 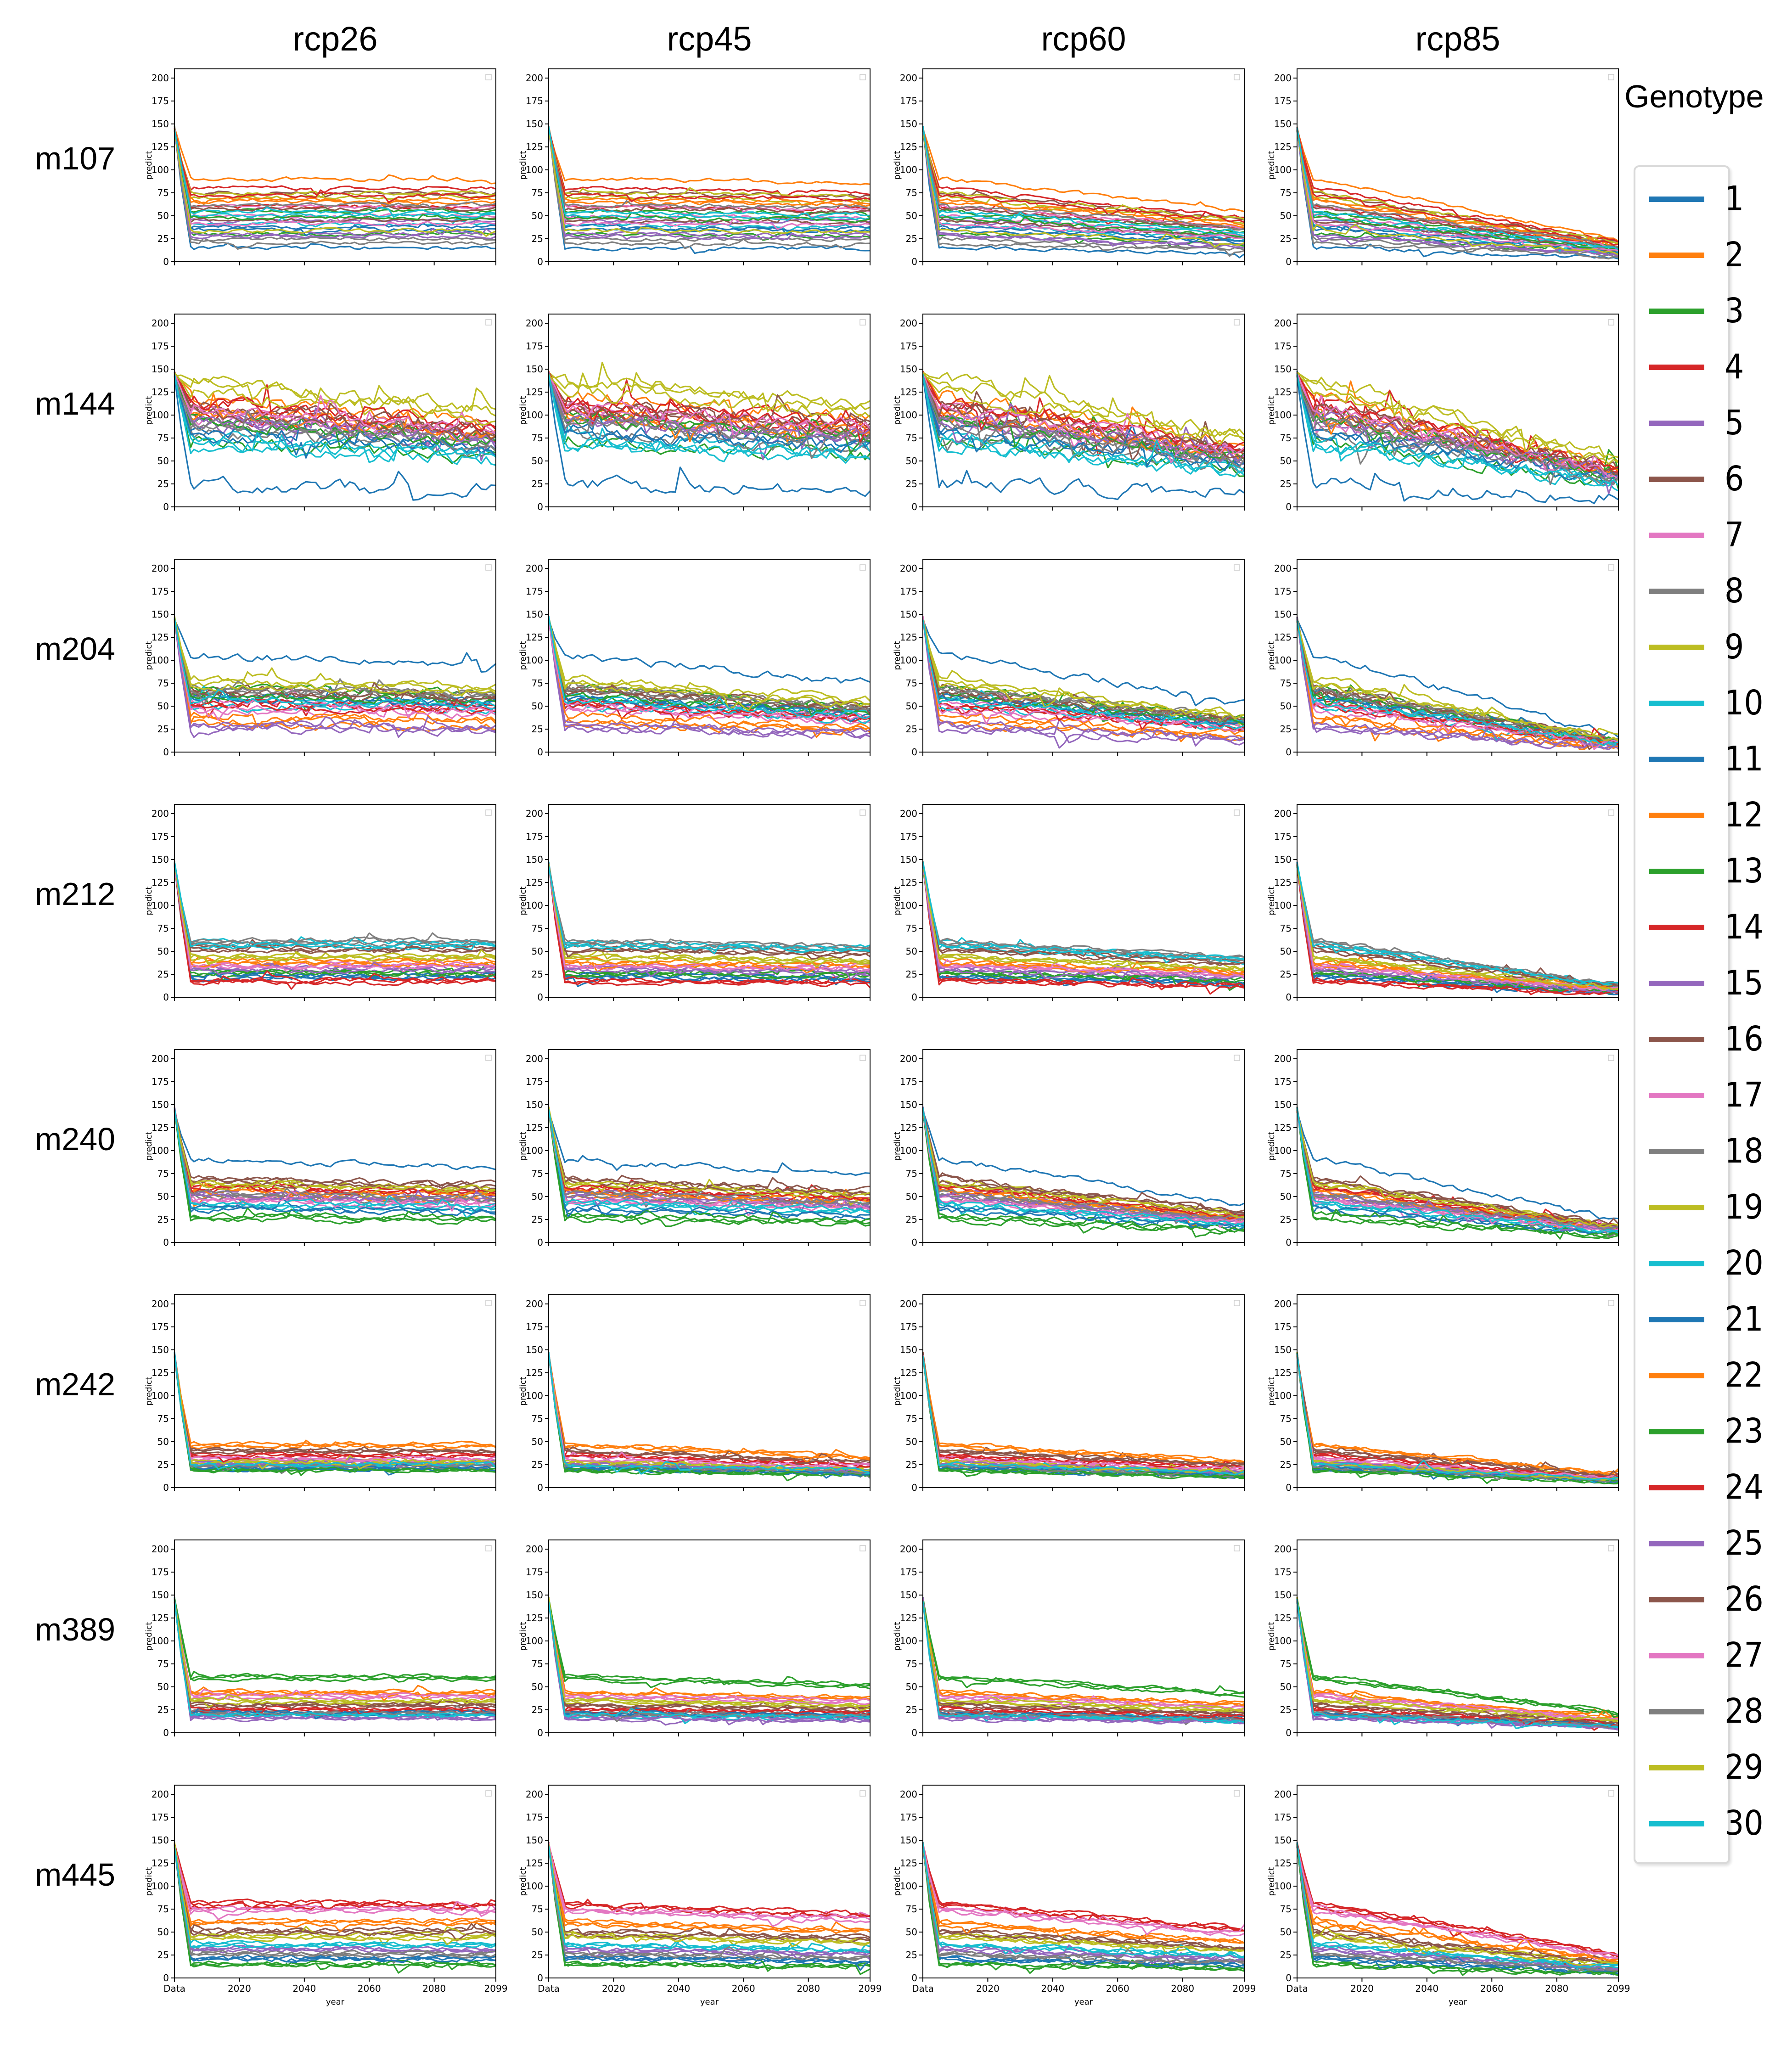 I want to click on legend-item-genotype-9: 9, so click(x=1696, y=647).